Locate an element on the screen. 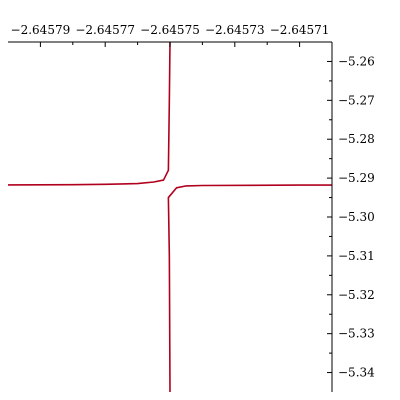  x-tick-label: −2.64573 is located at coordinates (235, 30).